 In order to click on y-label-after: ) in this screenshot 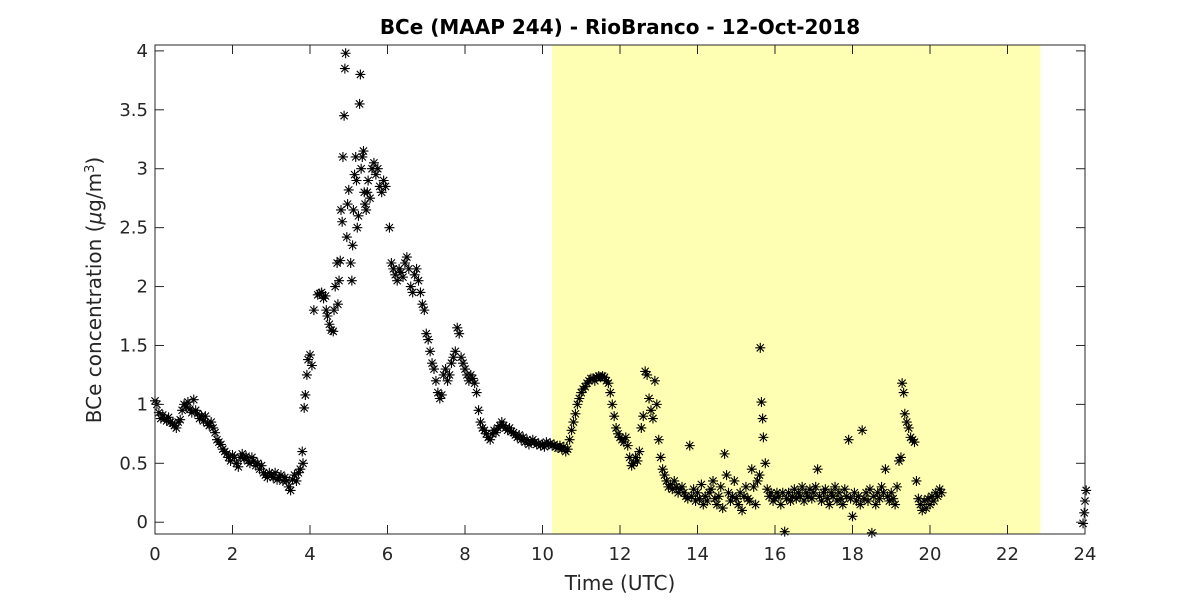, I will do `click(94, 161)`.